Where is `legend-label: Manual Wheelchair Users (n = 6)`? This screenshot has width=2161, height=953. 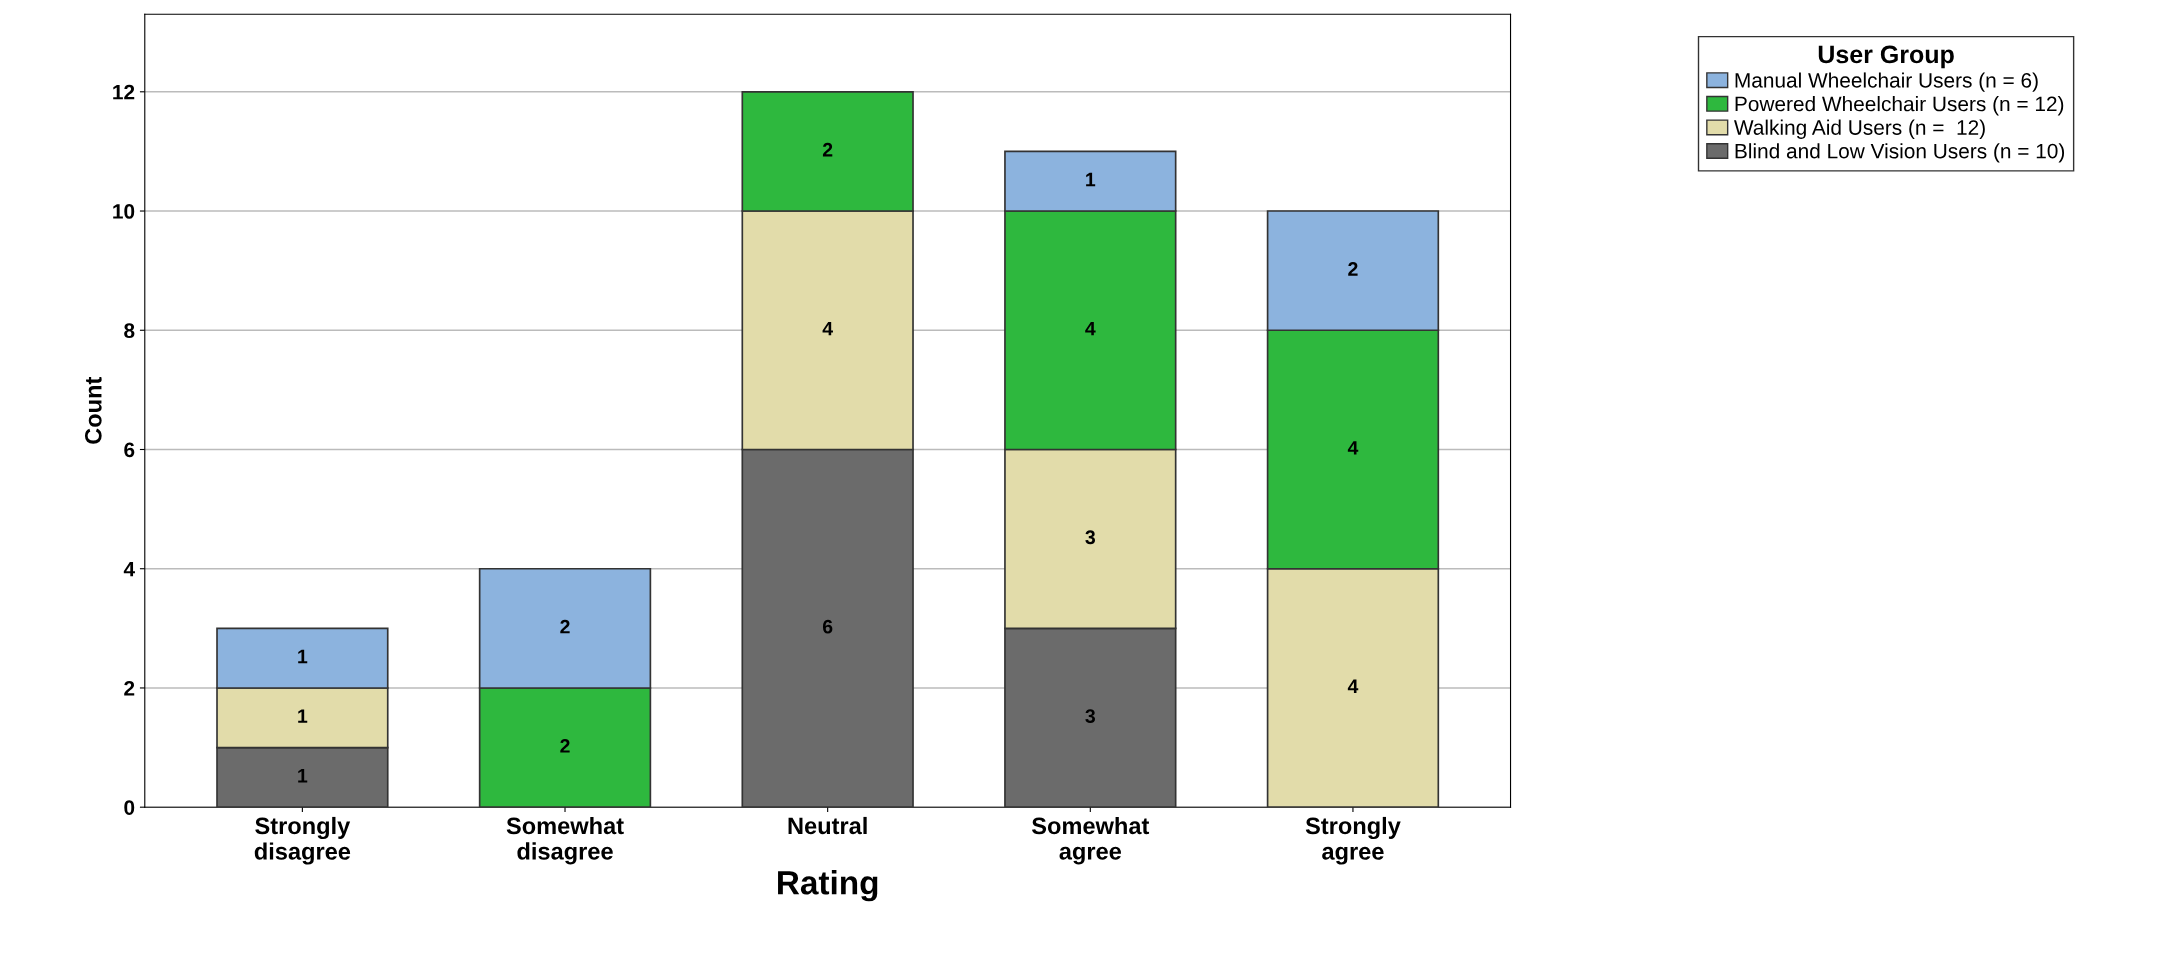 legend-label: Manual Wheelchair Users (n = 6) is located at coordinates (1886, 82).